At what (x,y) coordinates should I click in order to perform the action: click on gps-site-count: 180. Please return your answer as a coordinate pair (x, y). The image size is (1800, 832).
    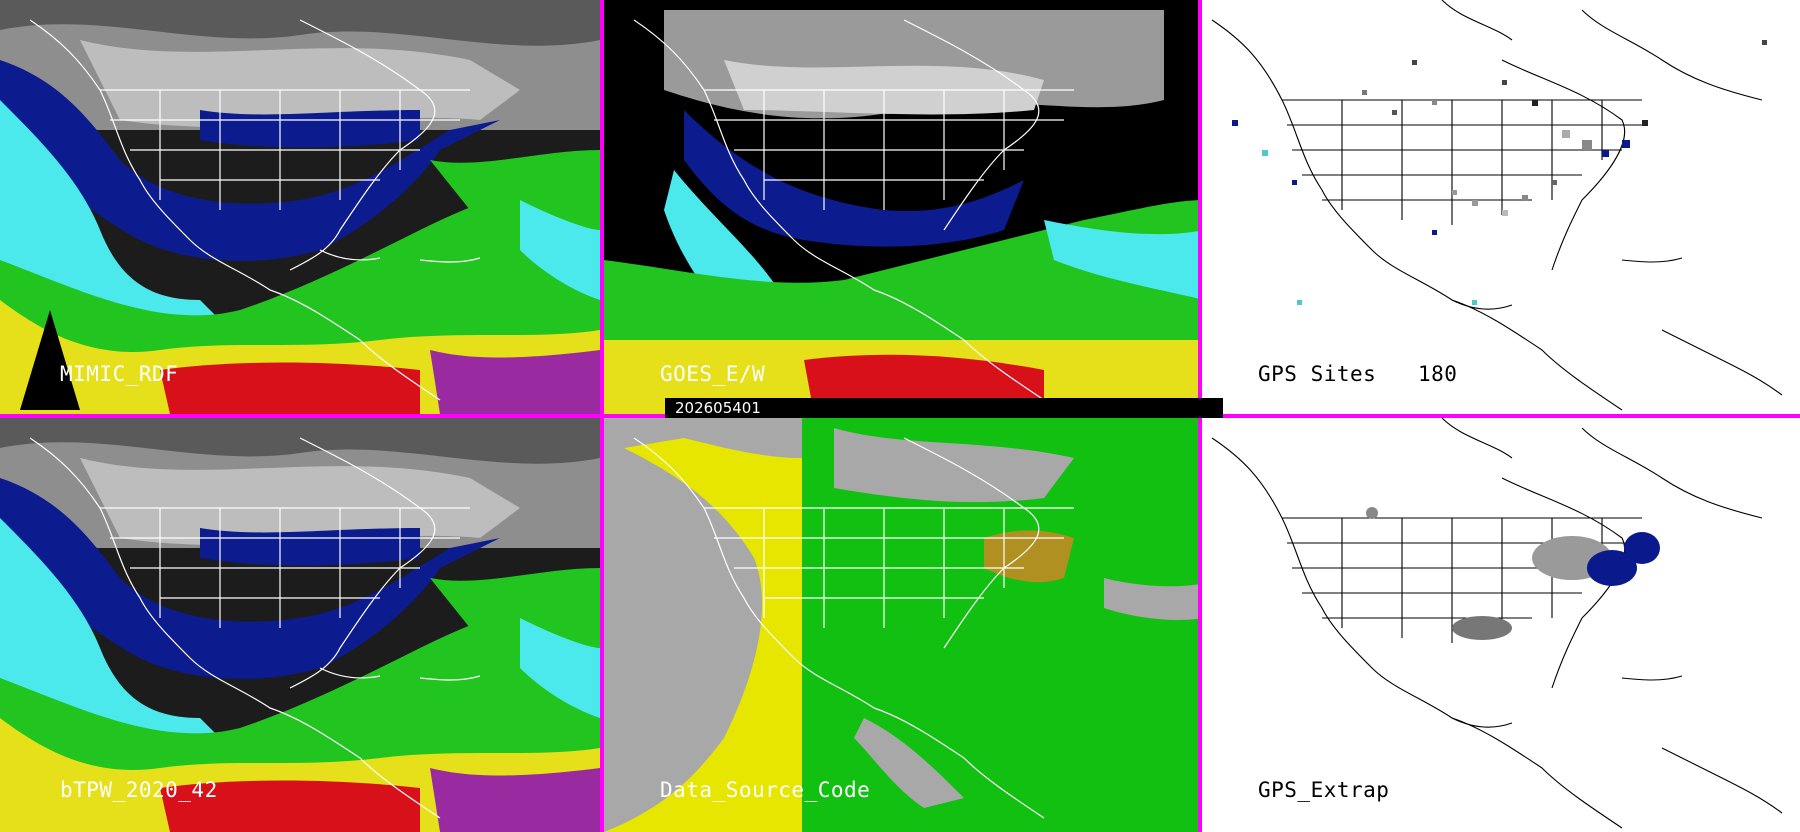
    Looking at the image, I should click on (1438, 374).